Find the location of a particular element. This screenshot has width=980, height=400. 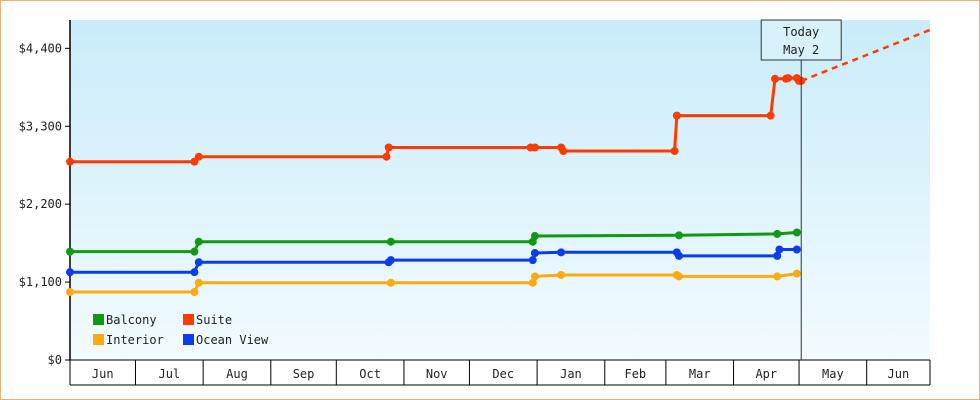

y-tick-label: $3,300 is located at coordinates (40, 126).